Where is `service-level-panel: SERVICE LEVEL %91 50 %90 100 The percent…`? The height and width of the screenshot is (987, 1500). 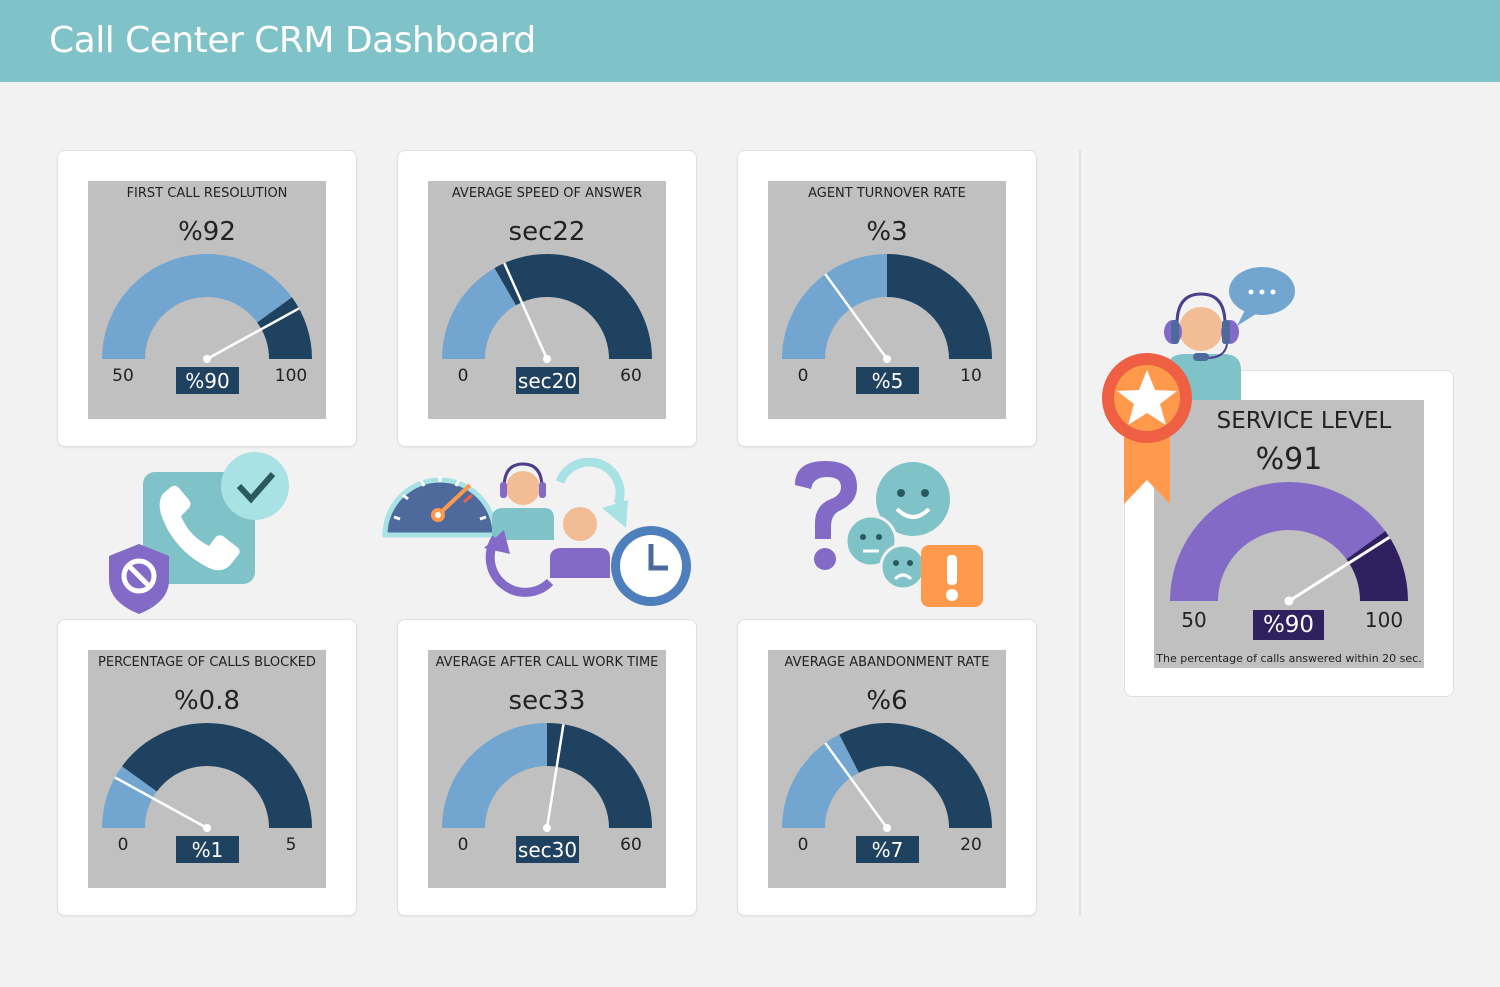 service-level-panel: SERVICE LEVEL %91 50 %90 100 The percent… is located at coordinates (1289, 534).